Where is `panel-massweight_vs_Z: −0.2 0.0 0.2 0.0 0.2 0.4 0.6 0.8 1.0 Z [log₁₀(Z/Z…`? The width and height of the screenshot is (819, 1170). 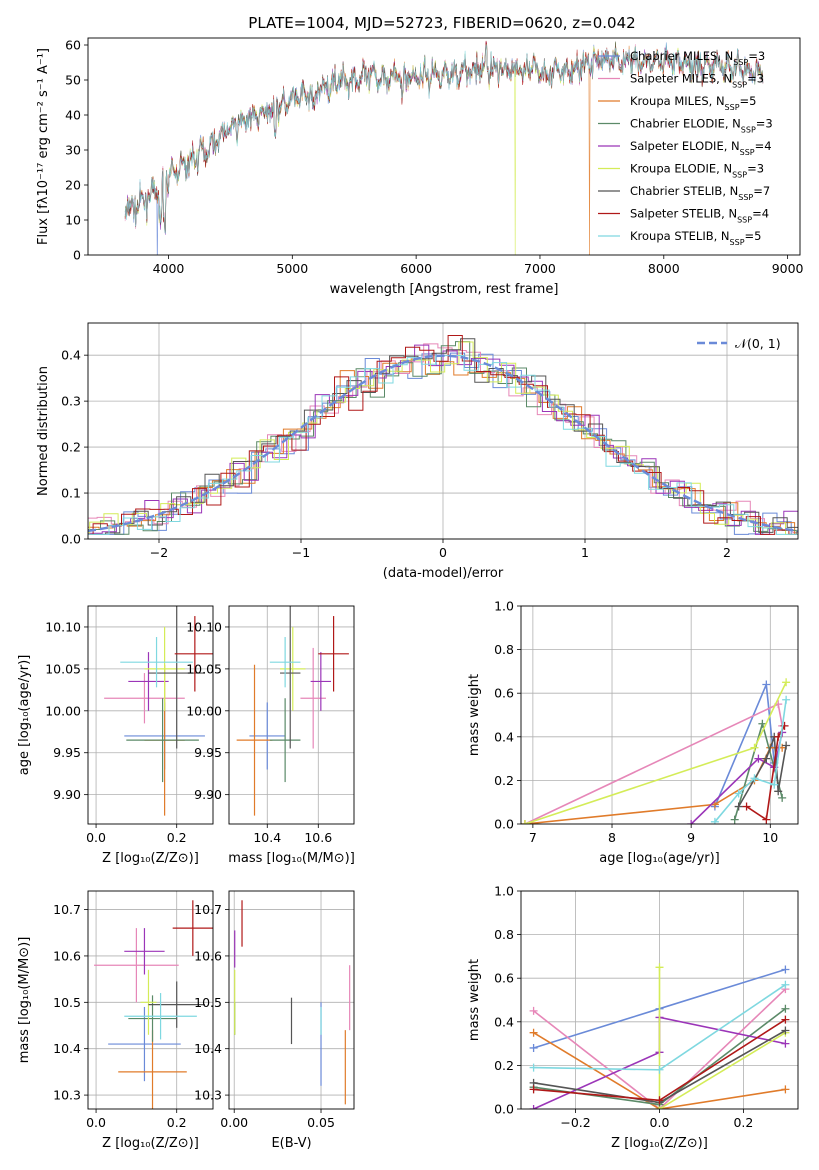
panel-massweight_vs_Z: −0.2 0.0 0.2 0.0 0.2 0.4 0.6 0.8 1.0 Z [log₁₀(Z/Z… is located at coordinates (633, 1017).